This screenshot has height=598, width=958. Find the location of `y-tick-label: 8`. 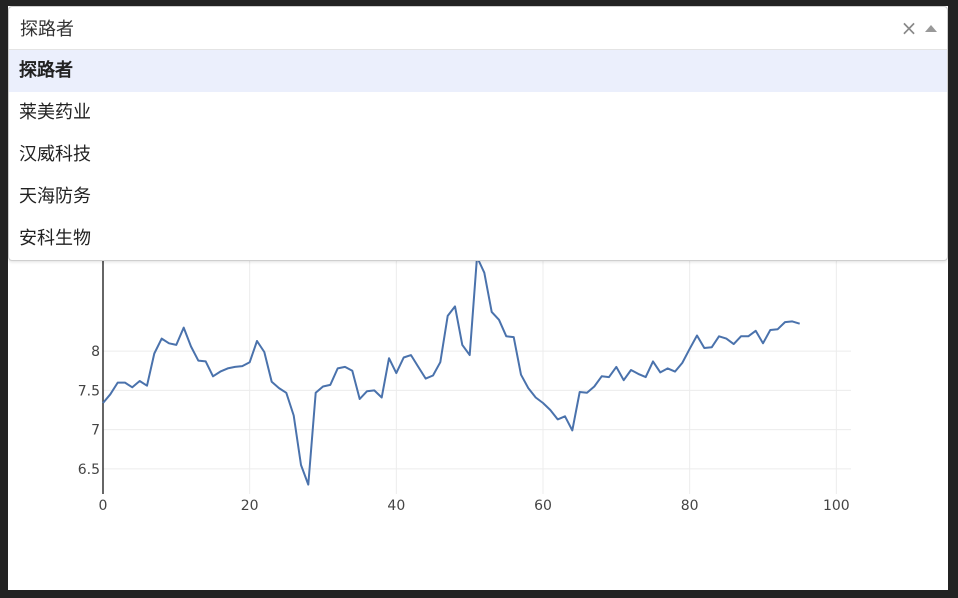

y-tick-label: 8 is located at coordinates (95, 352).